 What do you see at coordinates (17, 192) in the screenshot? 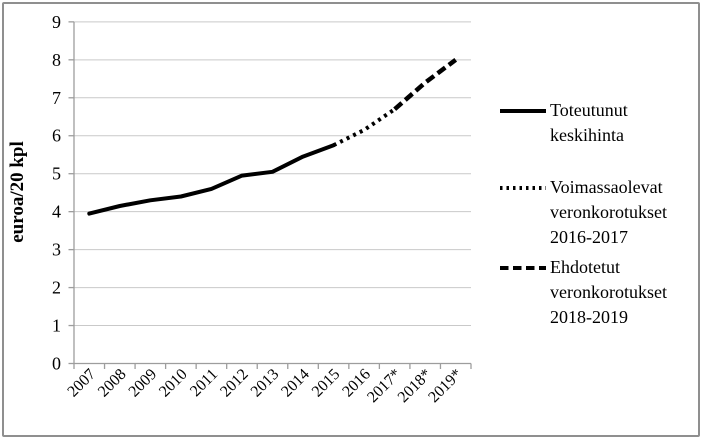
I see `y-axis-title: euroa/20 kpl` at bounding box center [17, 192].